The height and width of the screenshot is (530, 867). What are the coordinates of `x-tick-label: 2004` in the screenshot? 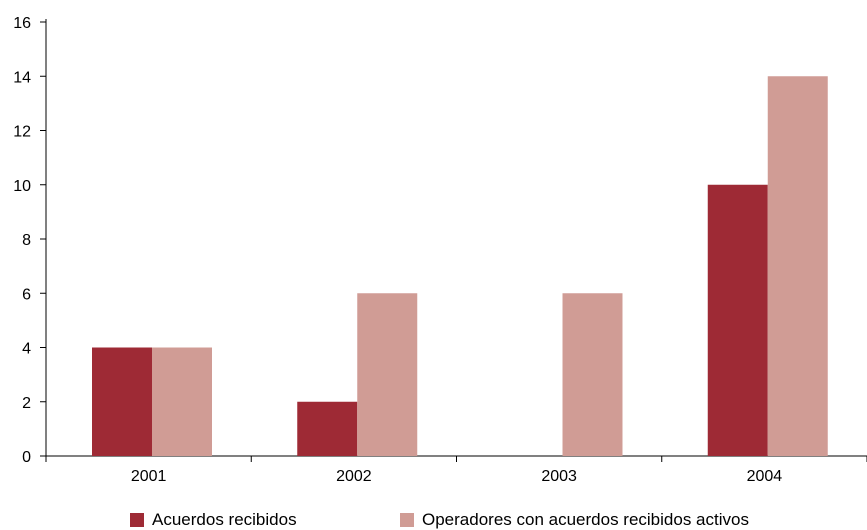 It's located at (765, 476).